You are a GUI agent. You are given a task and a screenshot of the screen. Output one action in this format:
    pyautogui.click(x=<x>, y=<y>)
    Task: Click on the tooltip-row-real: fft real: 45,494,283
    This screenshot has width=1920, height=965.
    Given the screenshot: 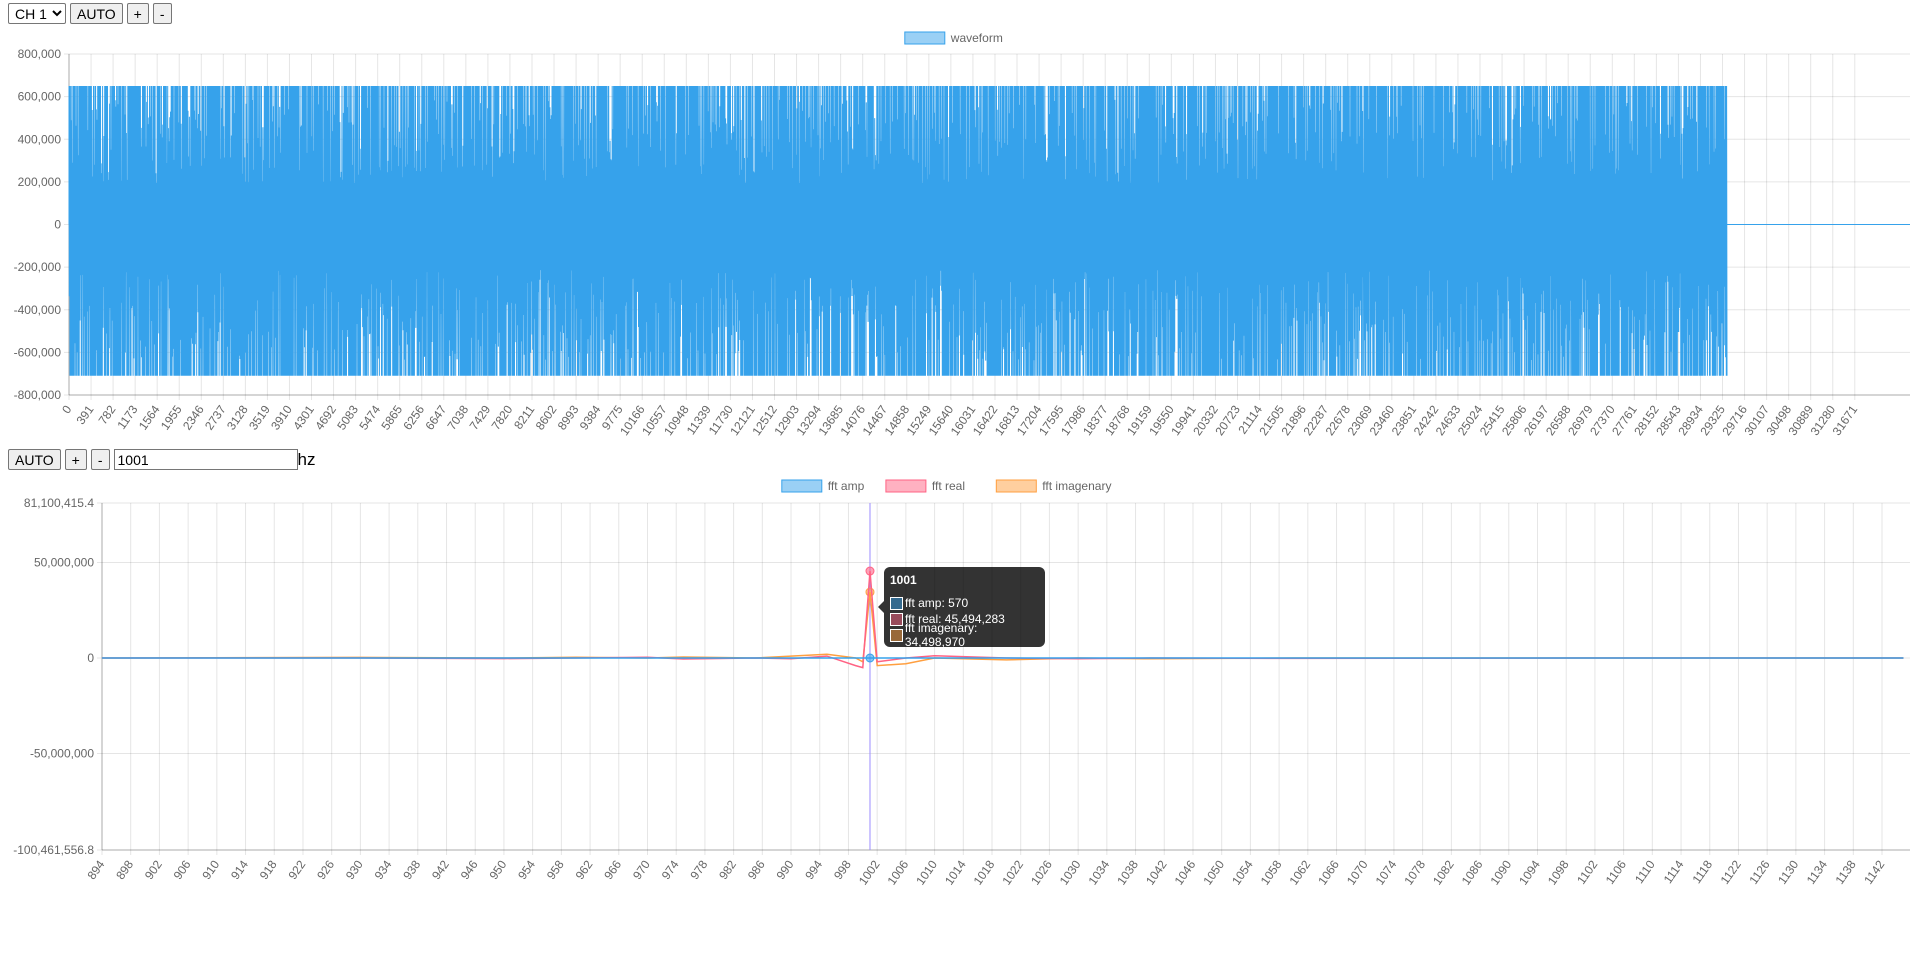 What is the action you would take?
    pyautogui.click(x=964, y=619)
    